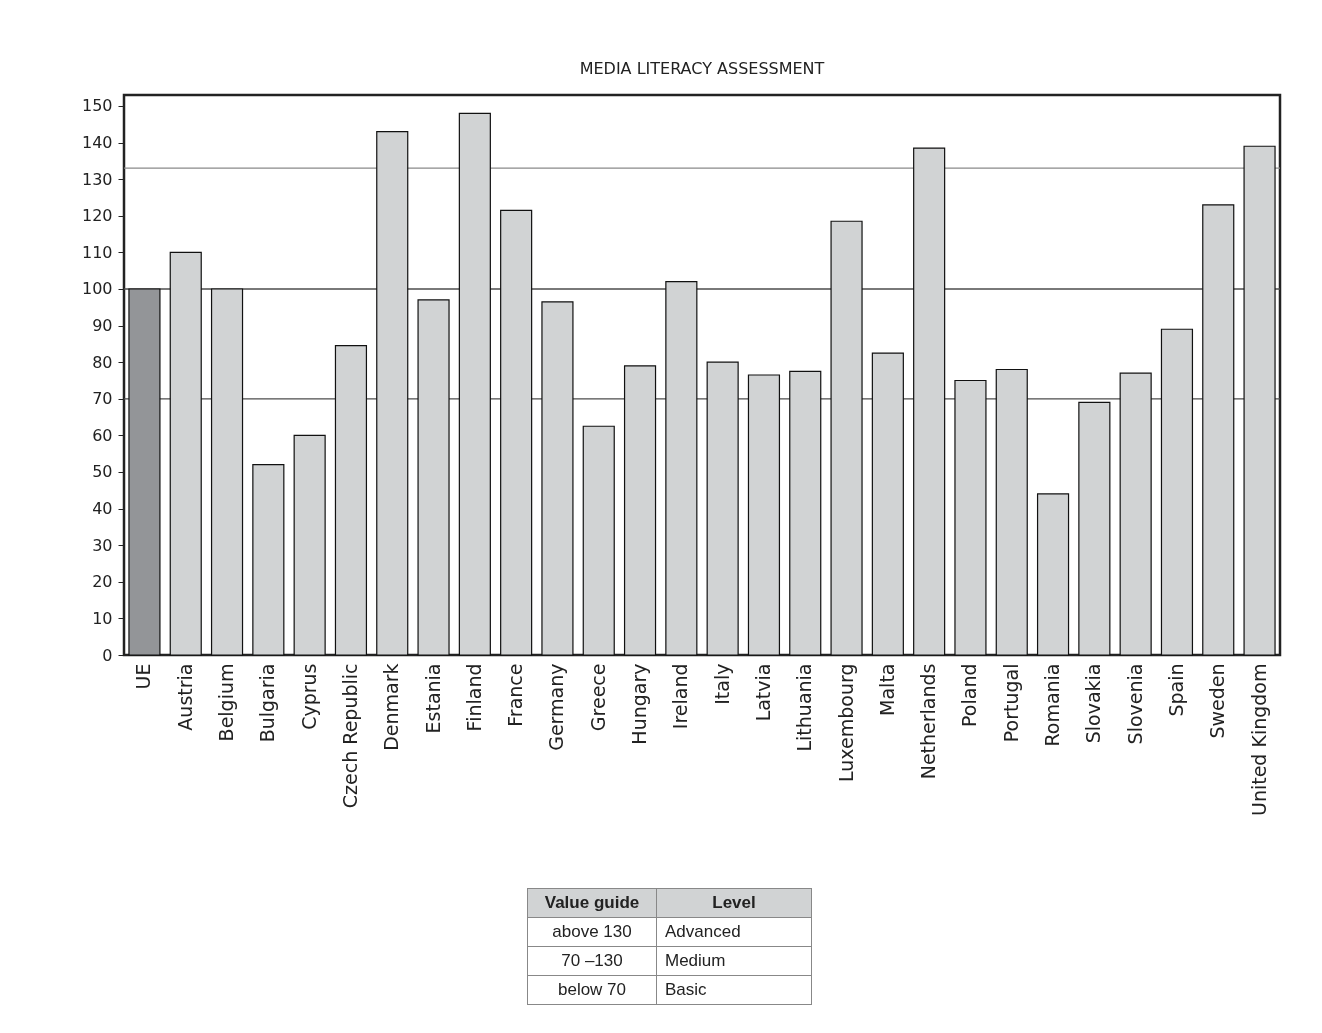 The image size is (1322, 1033). What do you see at coordinates (886, 689) in the screenshot?
I see `x-tick-label: Malta` at bounding box center [886, 689].